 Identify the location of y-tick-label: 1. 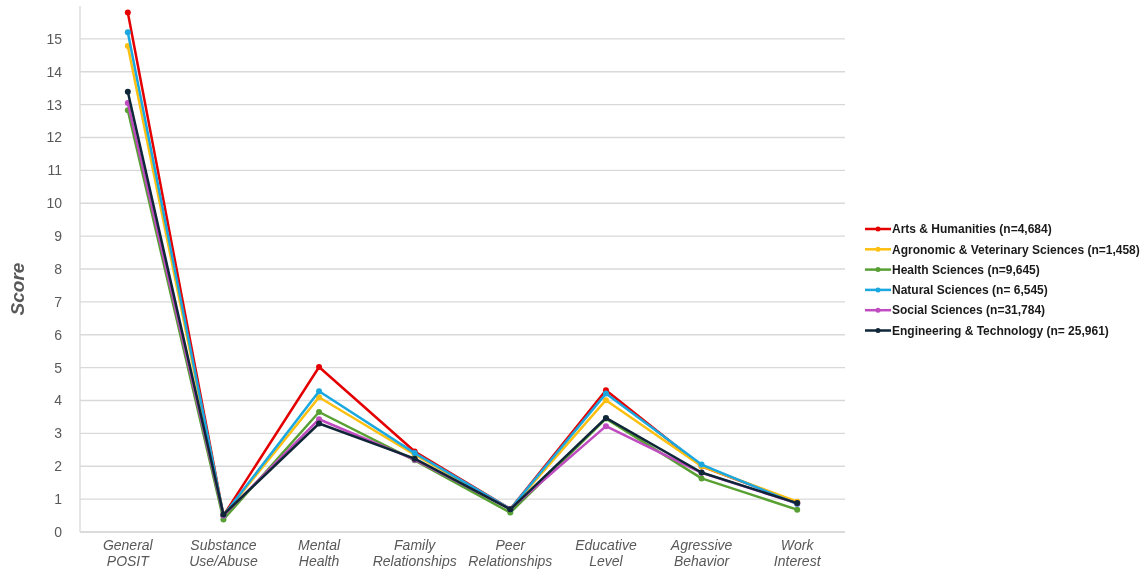
(58, 499).